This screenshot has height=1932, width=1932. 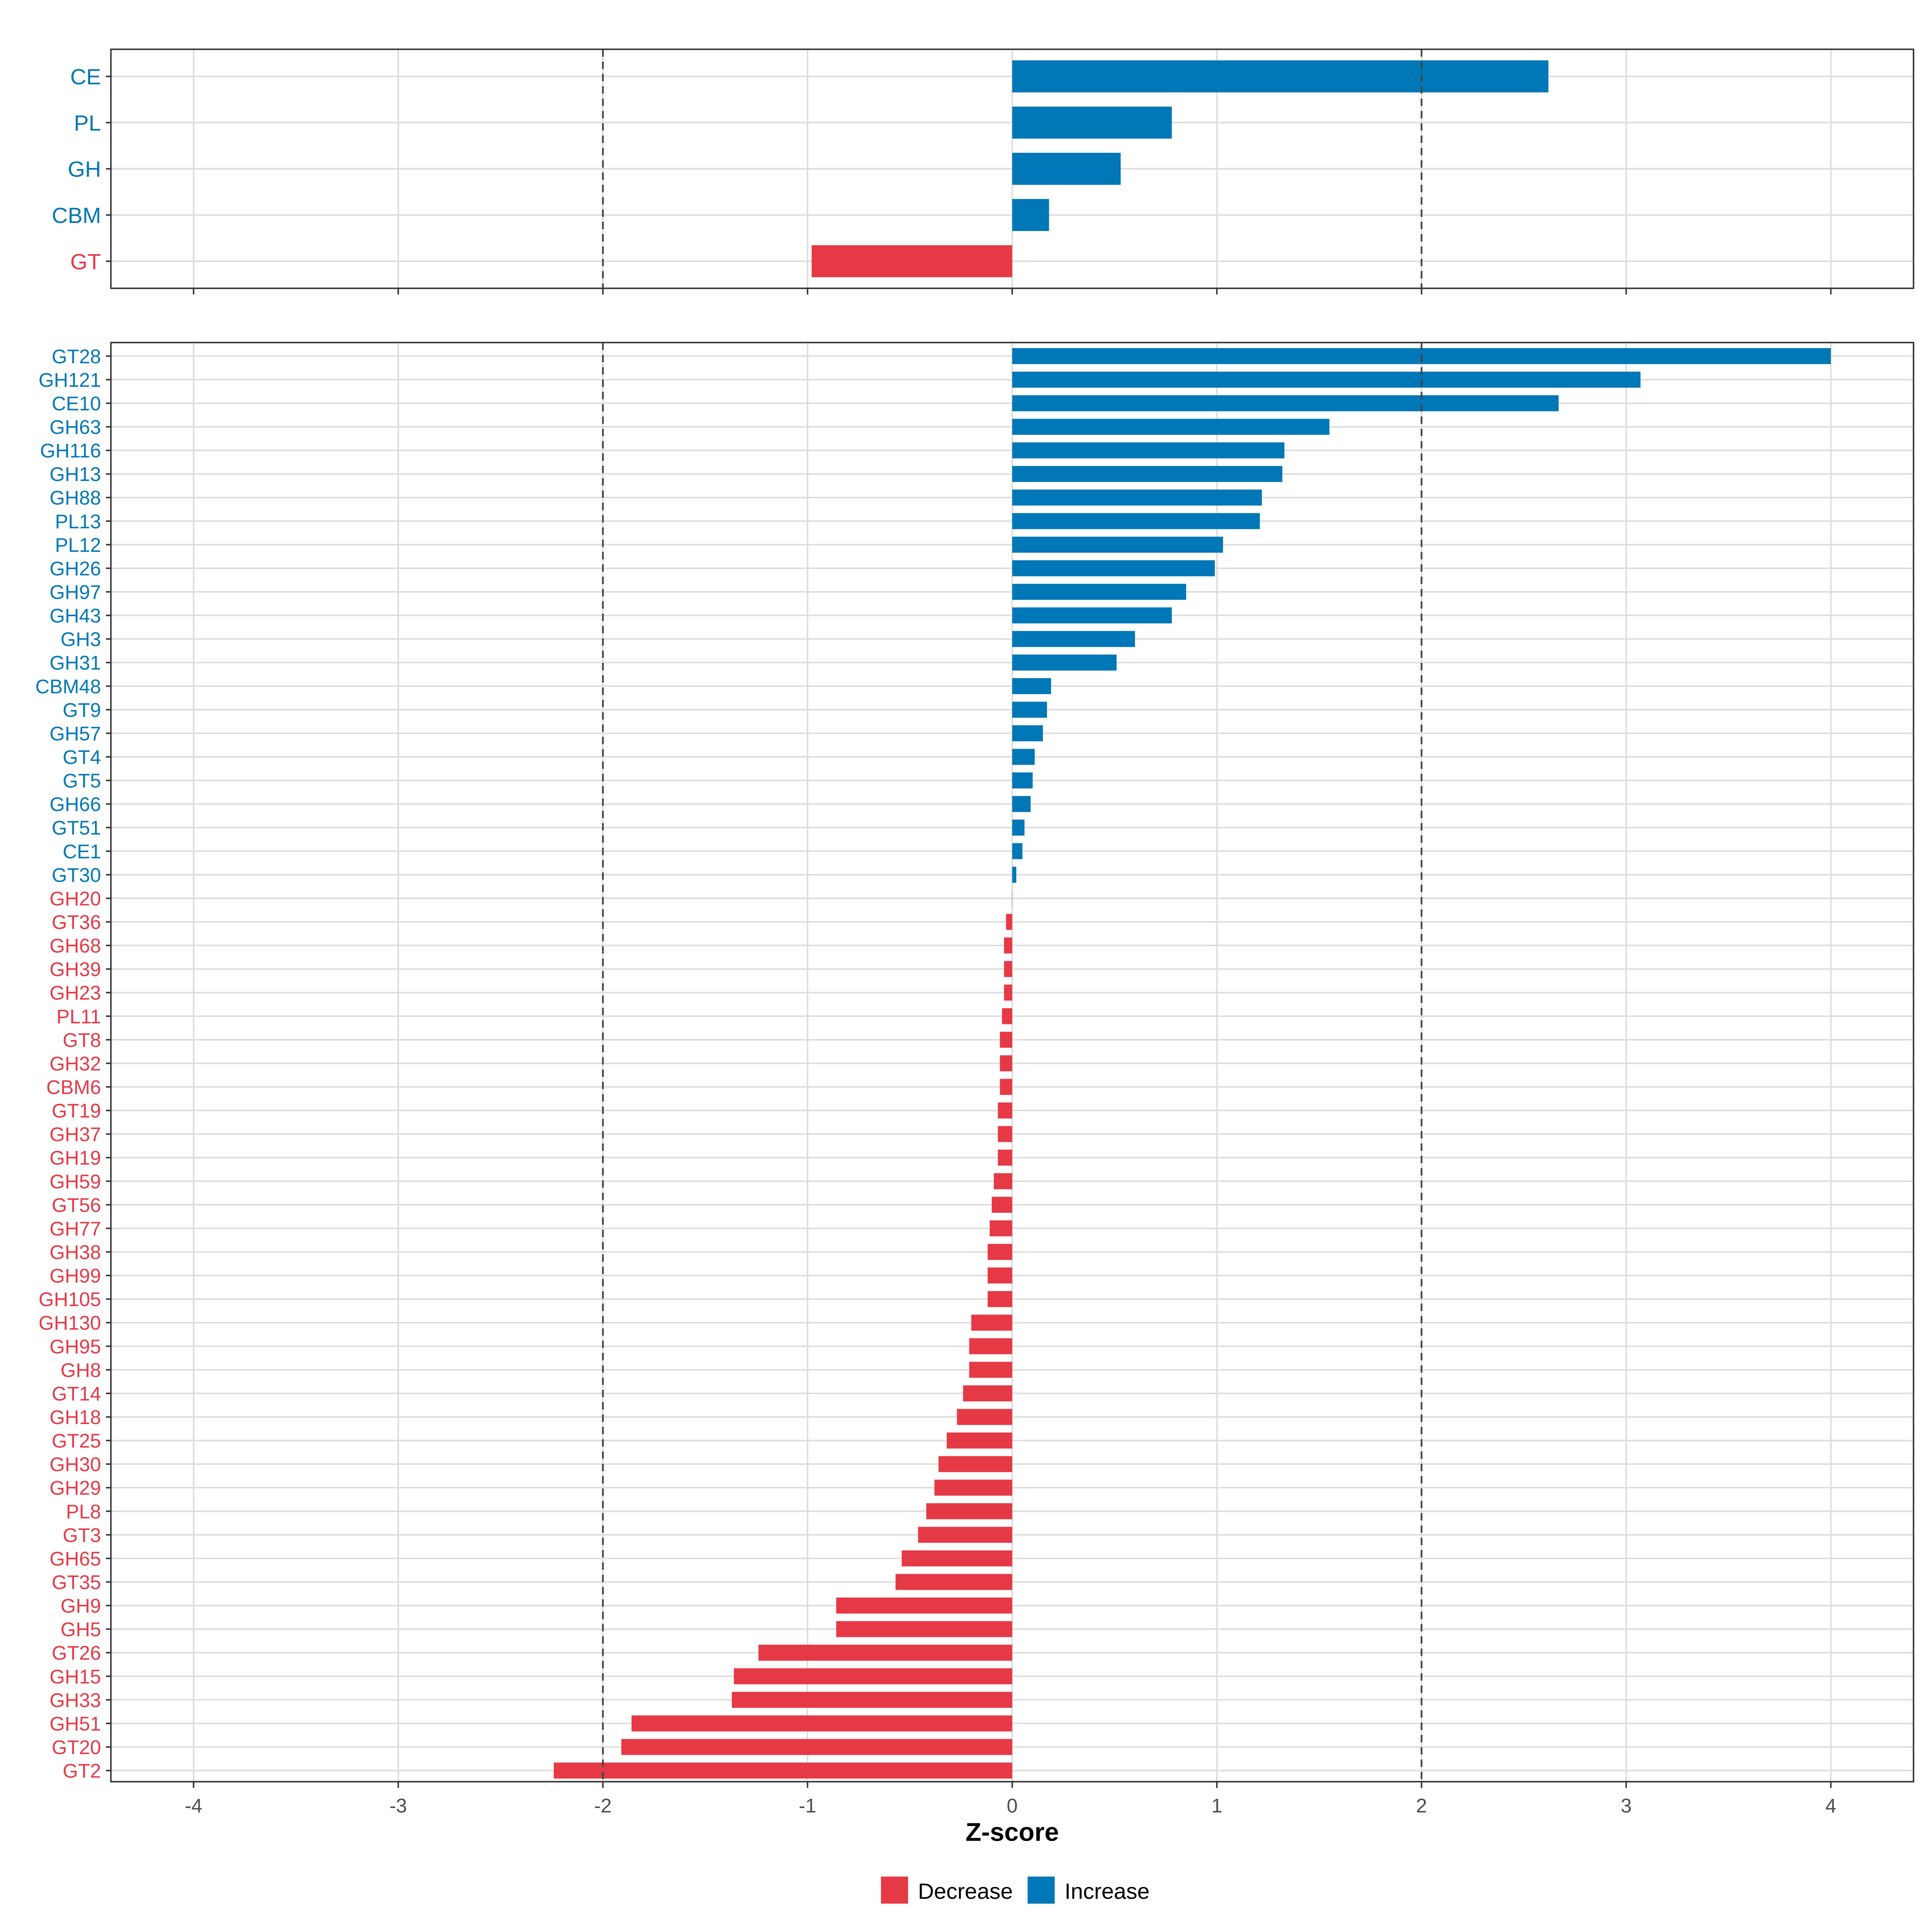 I want to click on bar-GH38, so click(x=999, y=1252).